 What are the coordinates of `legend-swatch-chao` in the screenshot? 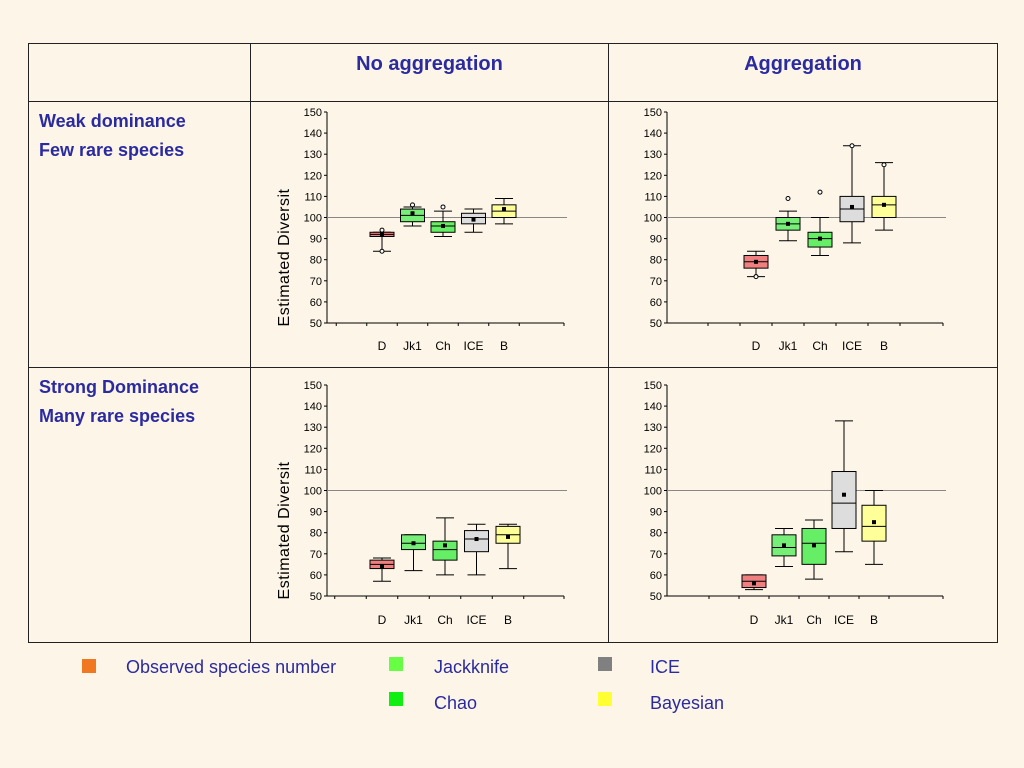 It's located at (396, 699).